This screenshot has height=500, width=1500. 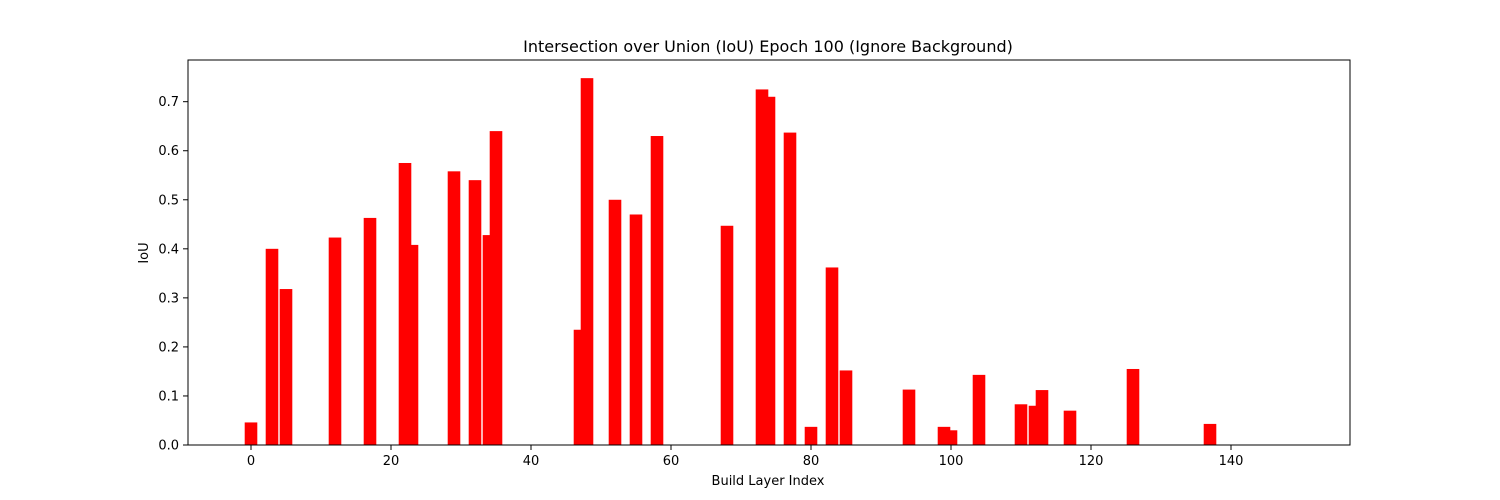 What do you see at coordinates (144, 252) in the screenshot?
I see `y-axis-label: IoU` at bounding box center [144, 252].